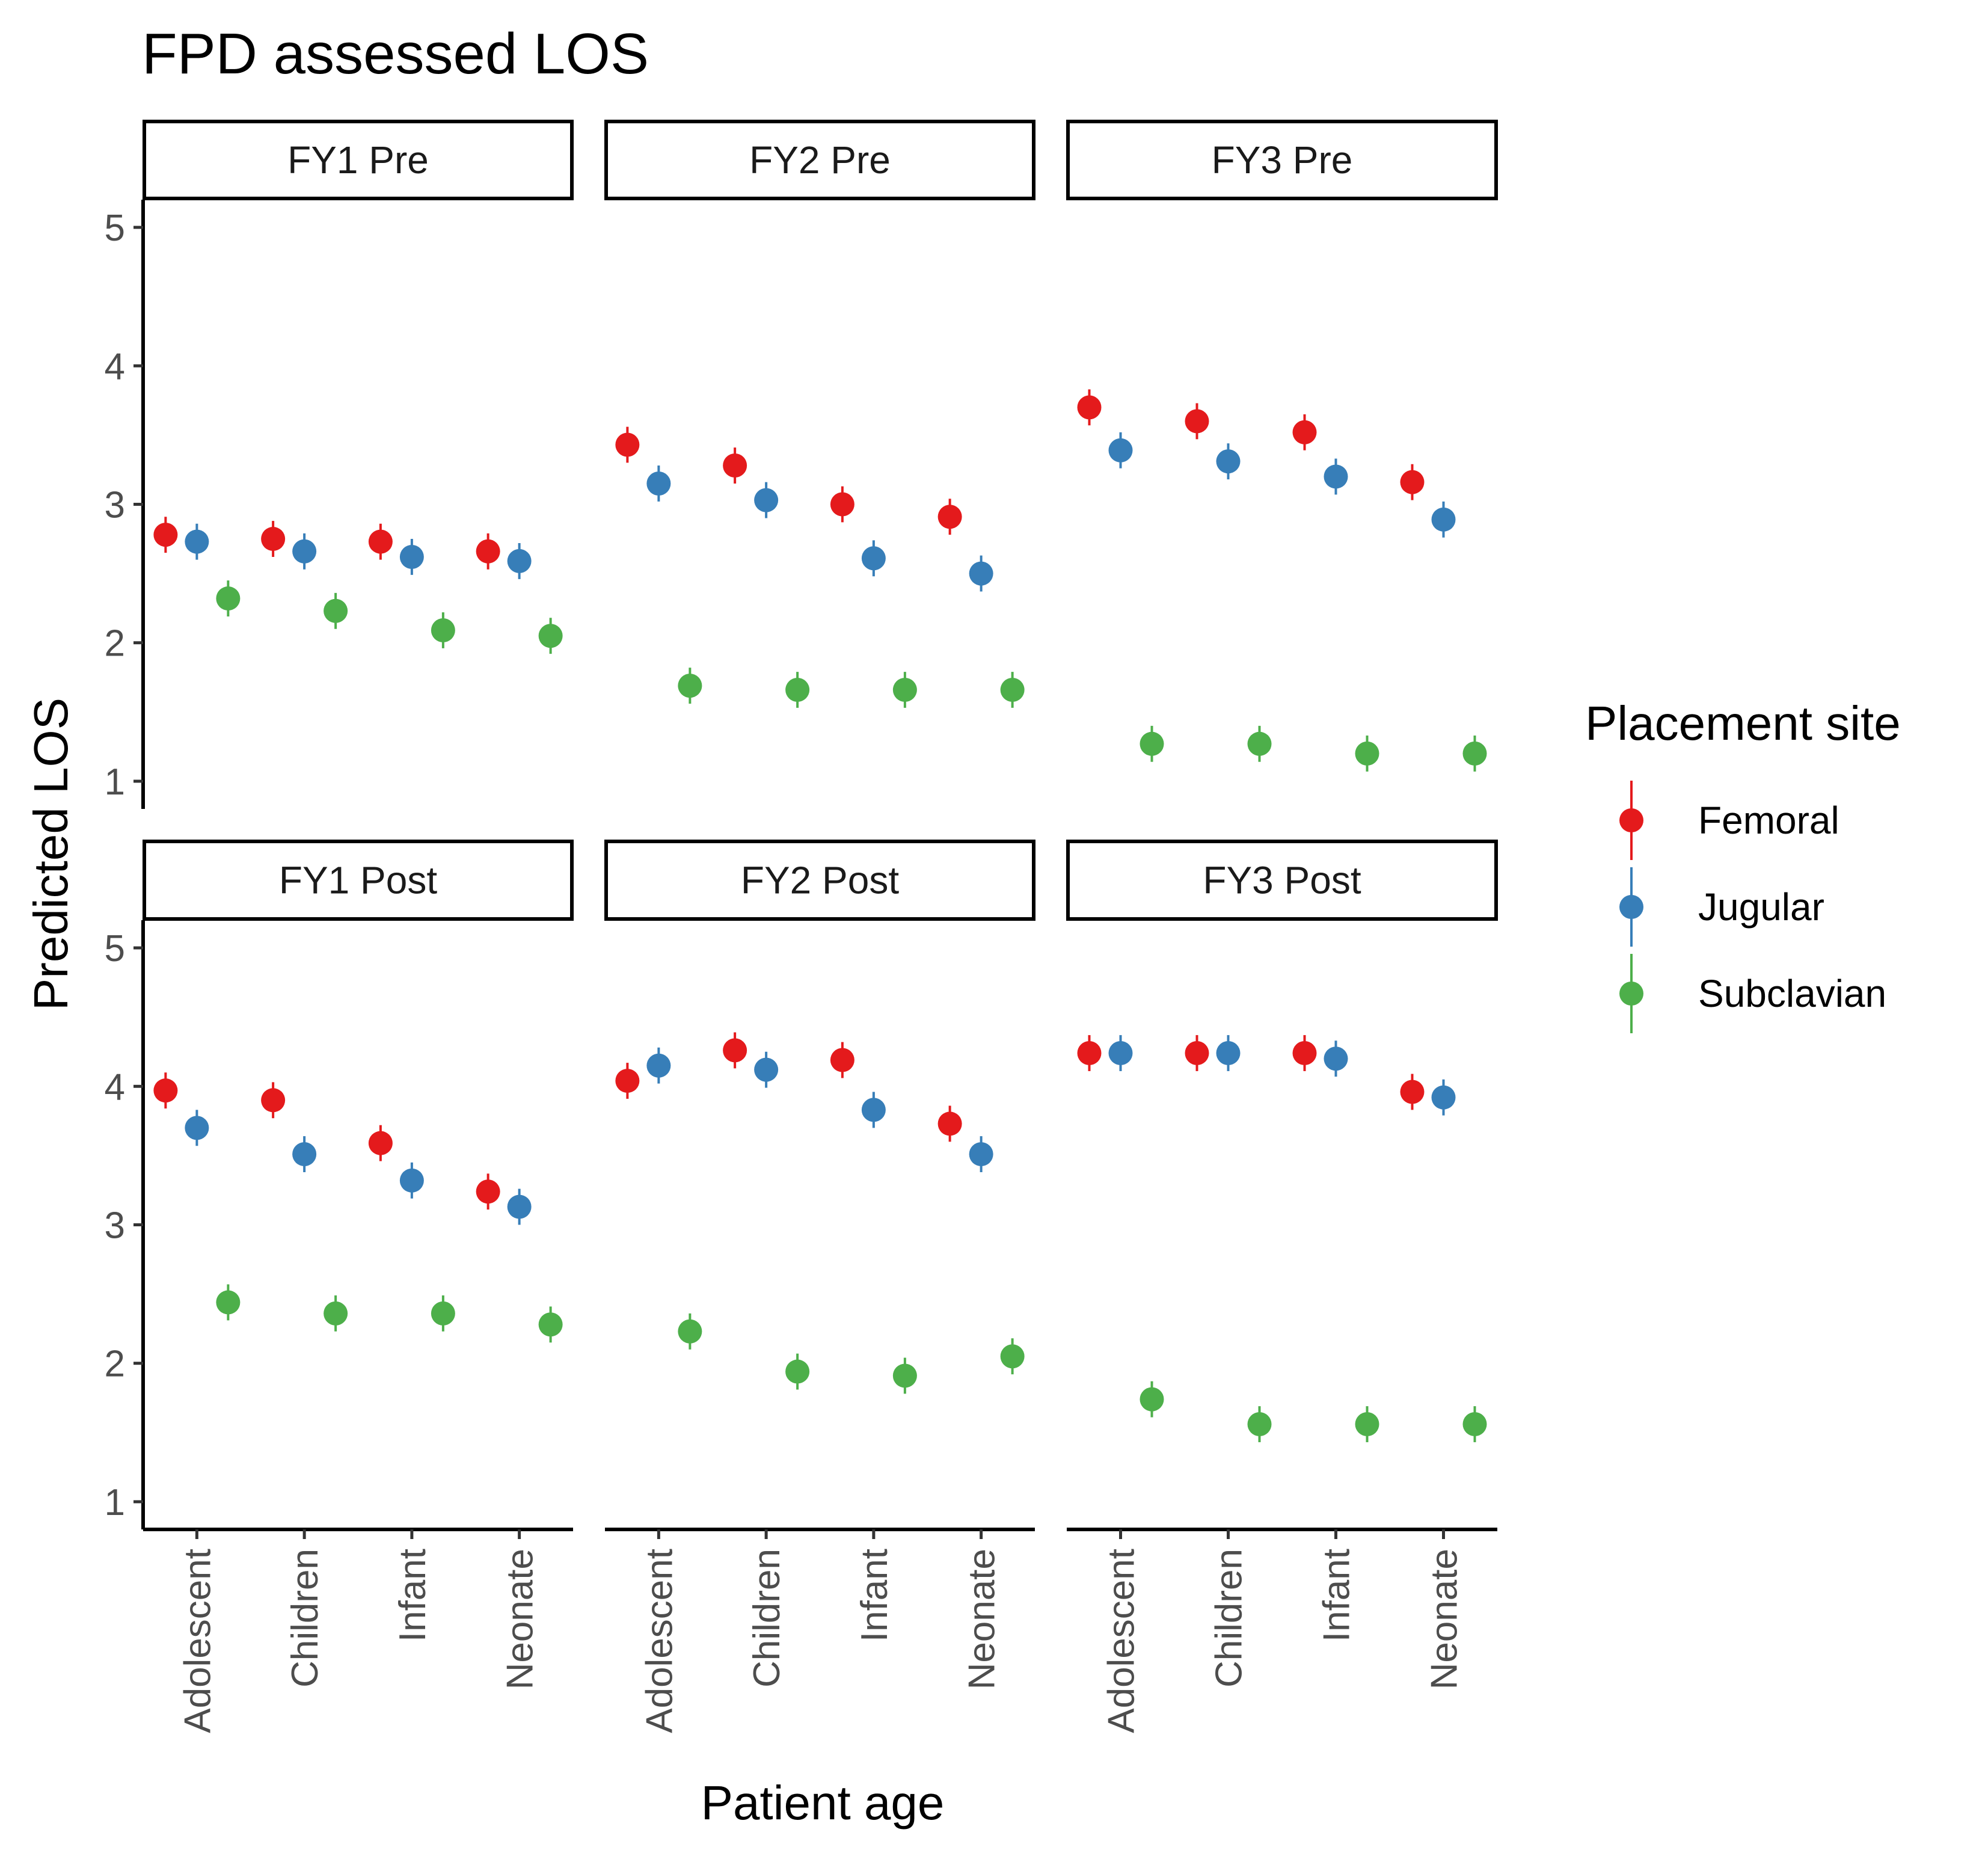 The height and width of the screenshot is (1856, 1988). Describe the element at coordinates (395, 54) in the screenshot. I see `chart-title: FPD assessed LOS` at that location.